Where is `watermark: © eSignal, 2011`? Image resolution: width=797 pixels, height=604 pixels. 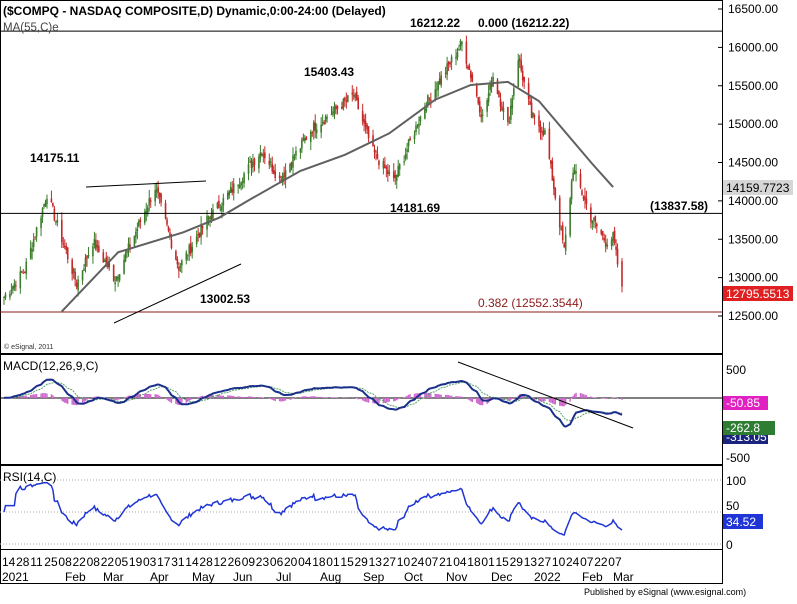
watermark: © eSignal, 2011 is located at coordinates (29, 347).